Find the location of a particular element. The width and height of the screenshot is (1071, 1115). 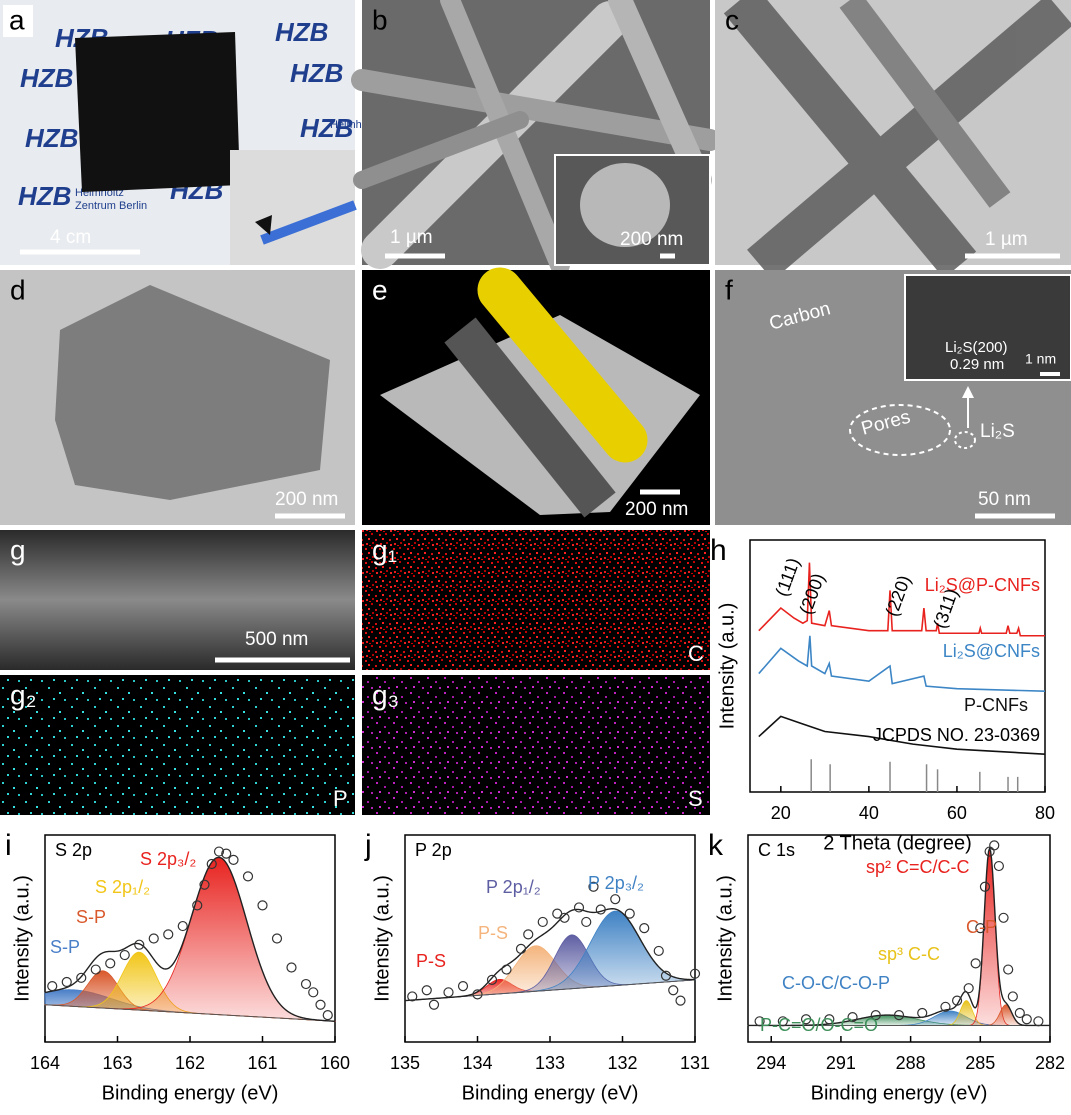

panel-label: g₂ is located at coordinates (23, 694).